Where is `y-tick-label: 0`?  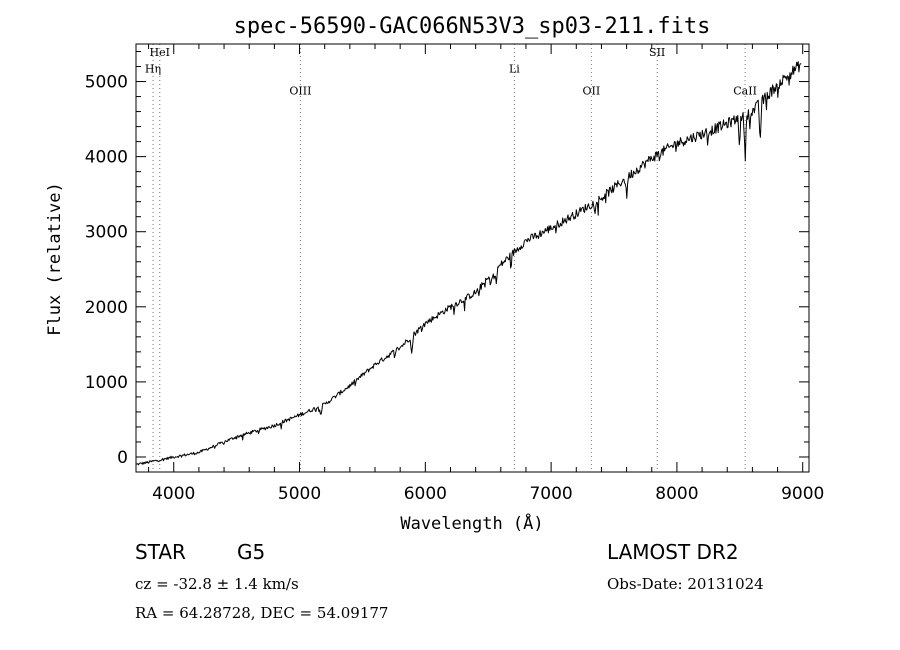 y-tick-label: 0 is located at coordinates (122, 458).